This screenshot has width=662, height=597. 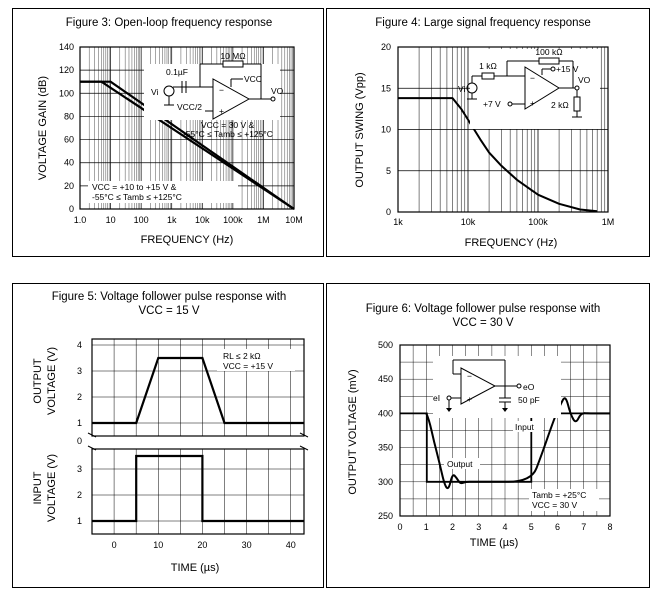 What do you see at coordinates (399, 527) in the screenshot?
I see `x-tick-label: 0` at bounding box center [399, 527].